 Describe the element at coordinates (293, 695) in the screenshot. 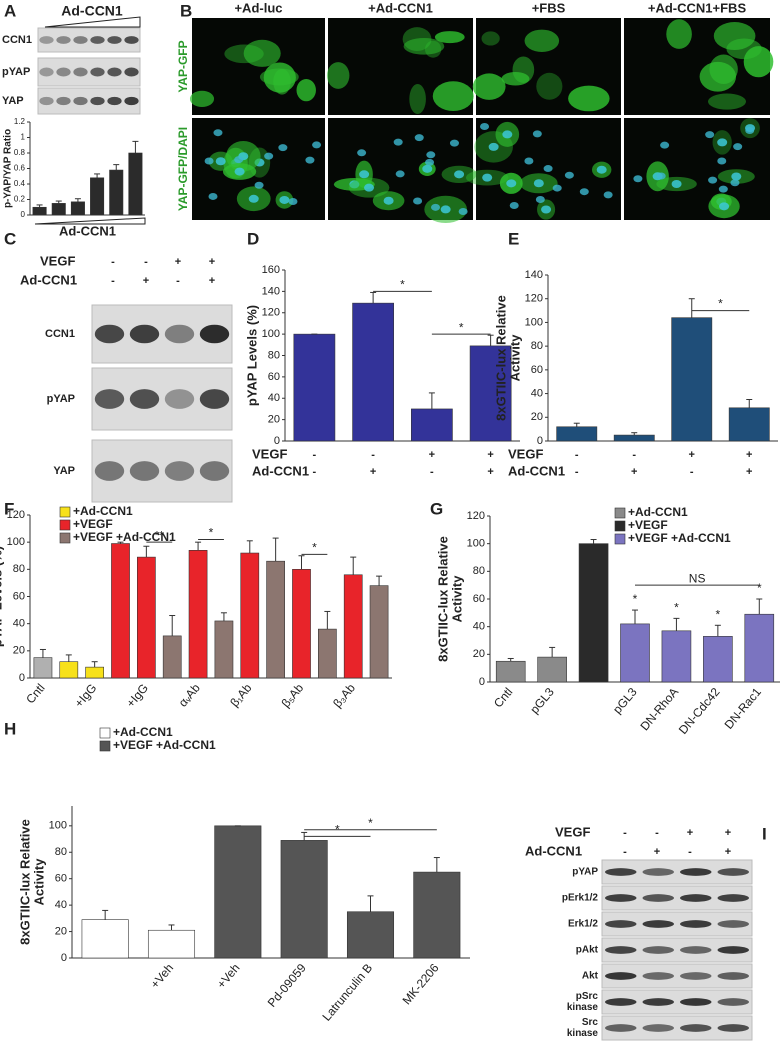

I see `x-tick-label: β₅Ab` at that location.